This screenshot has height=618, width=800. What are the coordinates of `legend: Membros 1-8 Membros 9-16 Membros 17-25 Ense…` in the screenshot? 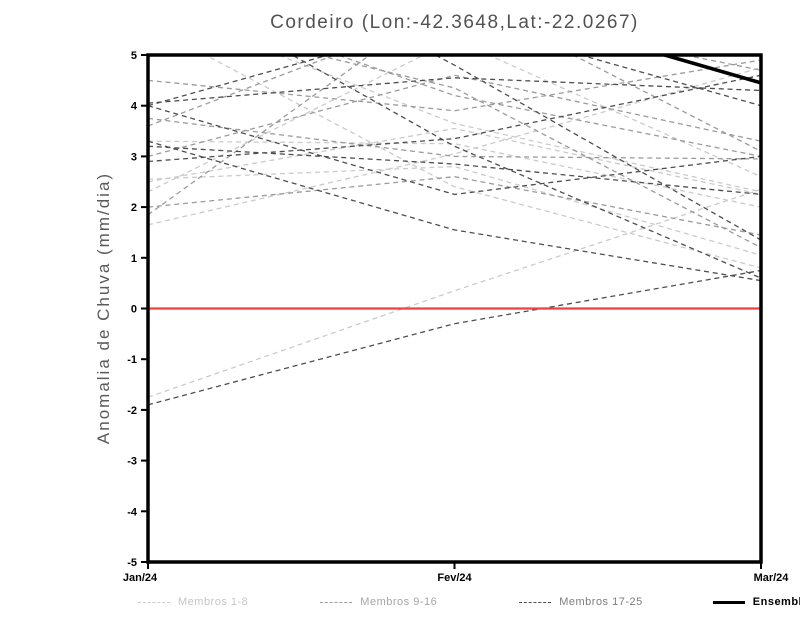 It's located at (454, 602).